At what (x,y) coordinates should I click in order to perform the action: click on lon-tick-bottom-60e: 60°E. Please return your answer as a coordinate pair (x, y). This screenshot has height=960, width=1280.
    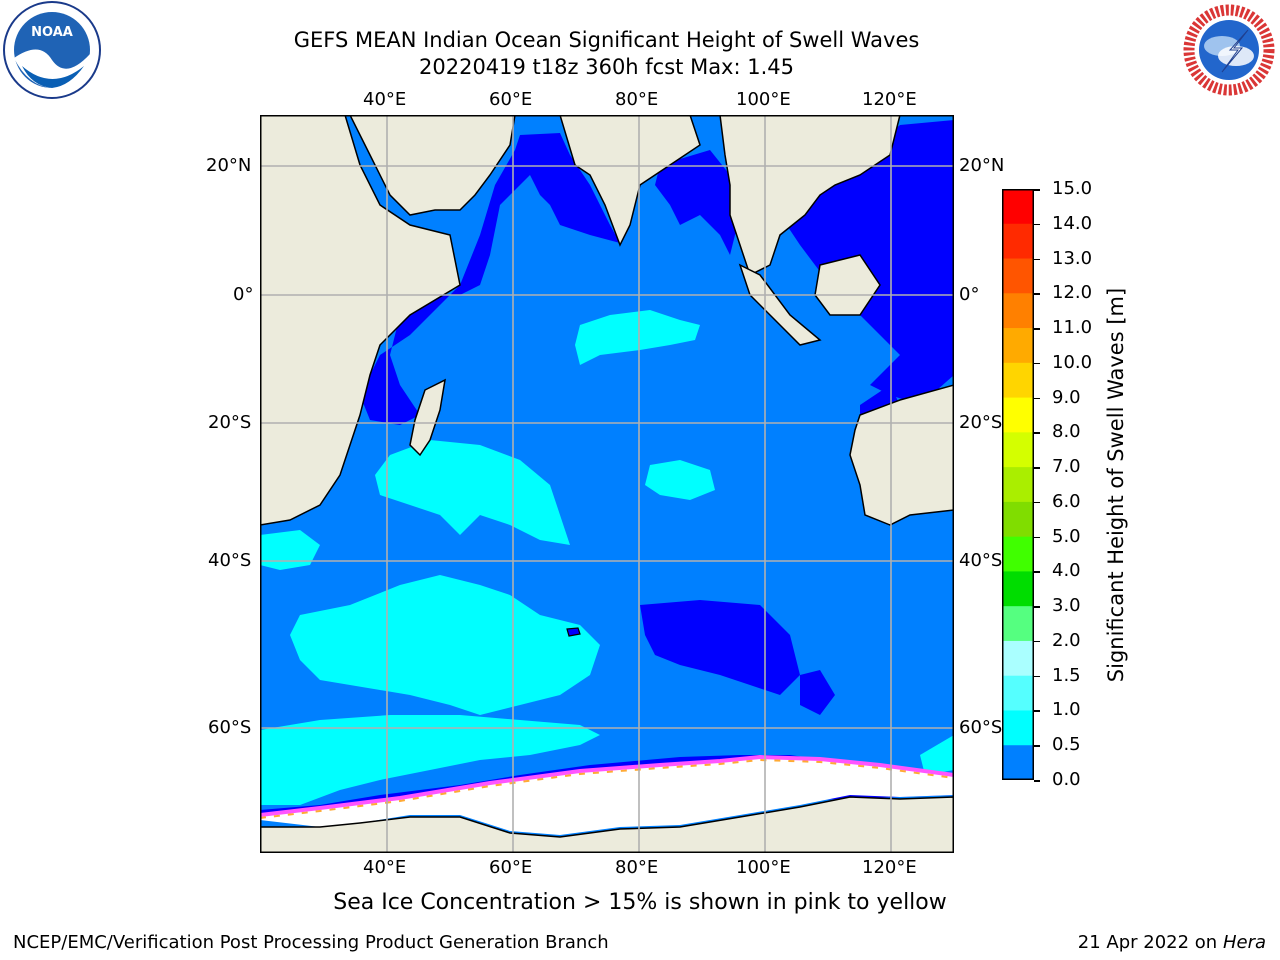
    Looking at the image, I should click on (511, 867).